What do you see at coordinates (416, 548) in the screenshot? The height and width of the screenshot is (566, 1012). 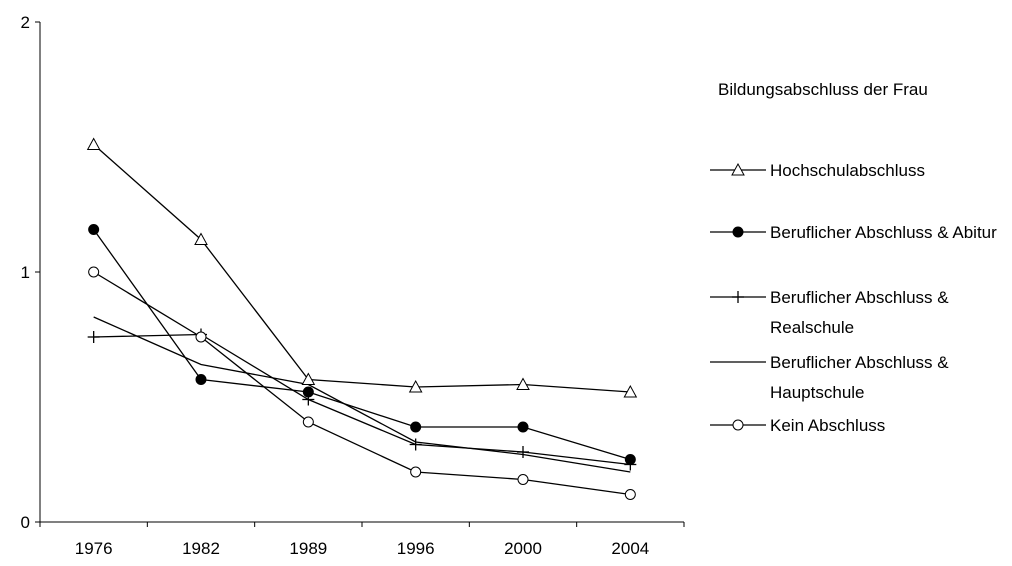 I see `x-tick-label: 1996` at bounding box center [416, 548].